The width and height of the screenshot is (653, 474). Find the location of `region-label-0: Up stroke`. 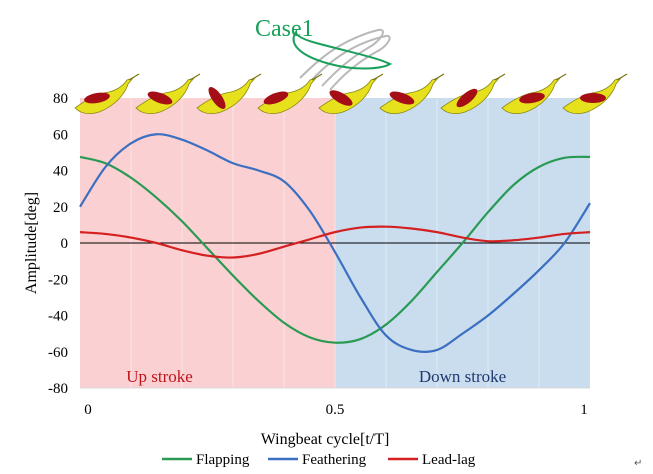

region-label-0: Up stroke is located at coordinates (159, 376).